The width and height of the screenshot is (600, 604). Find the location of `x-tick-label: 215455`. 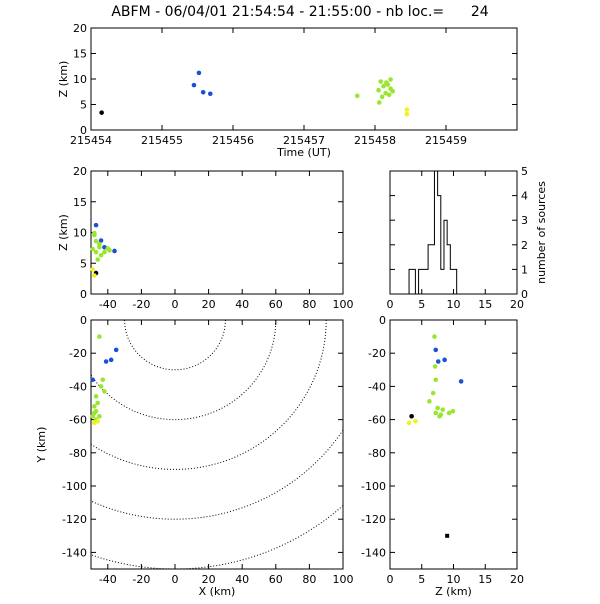

x-tick-label: 215455 is located at coordinates (162, 140).